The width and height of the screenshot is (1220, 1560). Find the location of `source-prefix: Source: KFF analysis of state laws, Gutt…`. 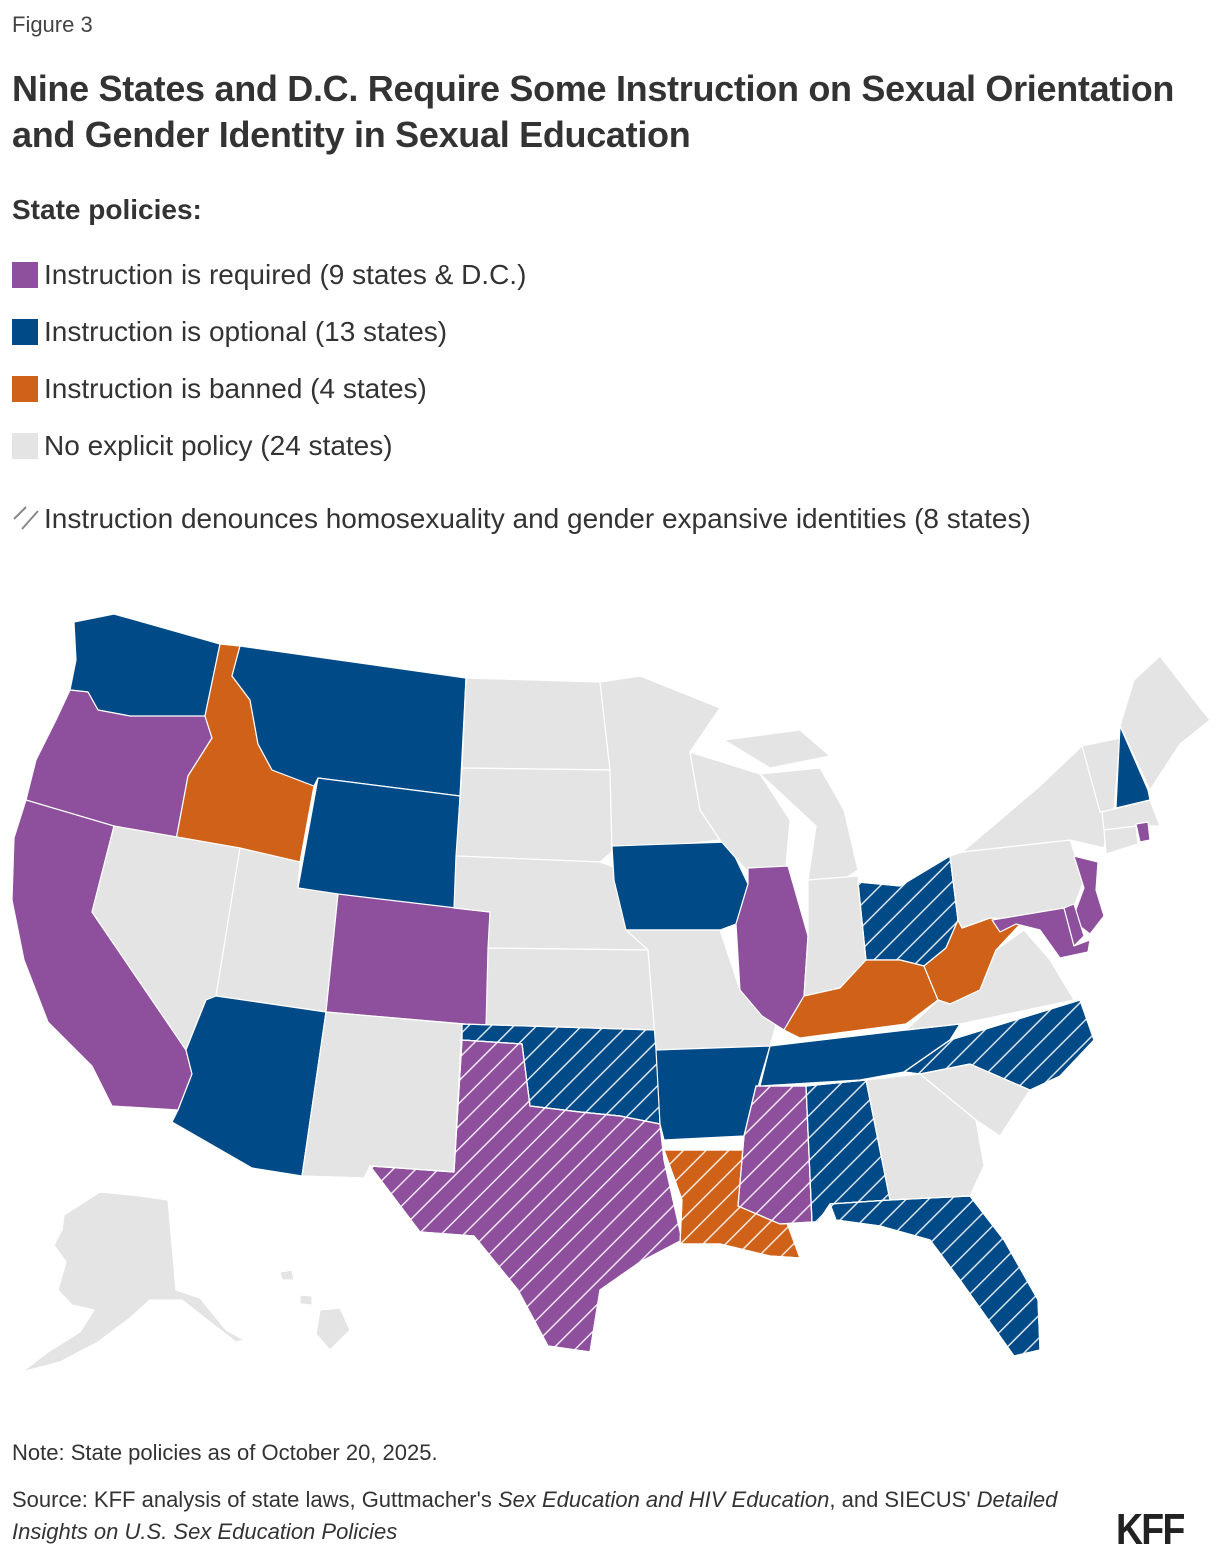

source-prefix: Source: KFF analysis of state laws, Gutt… is located at coordinates (255, 1499).